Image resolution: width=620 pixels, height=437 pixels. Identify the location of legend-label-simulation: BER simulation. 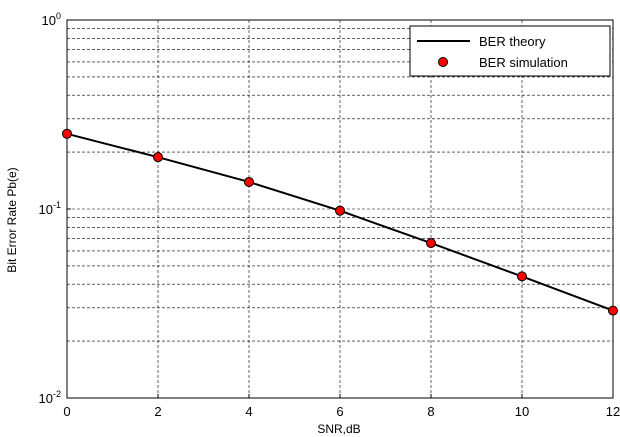
(523, 62).